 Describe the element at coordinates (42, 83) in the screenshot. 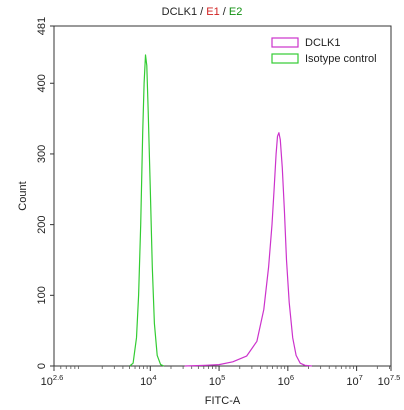

I see `y-tick-label: 400` at that location.